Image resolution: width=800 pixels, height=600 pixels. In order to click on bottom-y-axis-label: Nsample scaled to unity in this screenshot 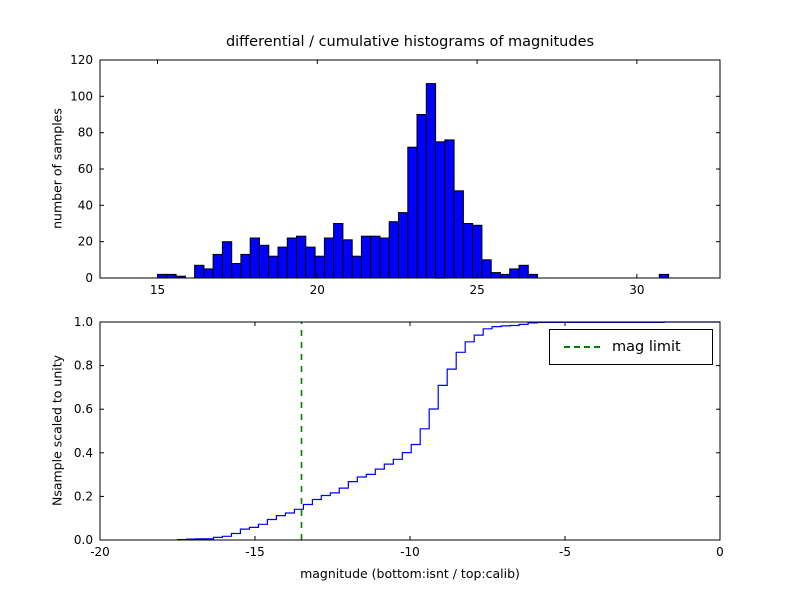, I will do `click(57, 430)`.